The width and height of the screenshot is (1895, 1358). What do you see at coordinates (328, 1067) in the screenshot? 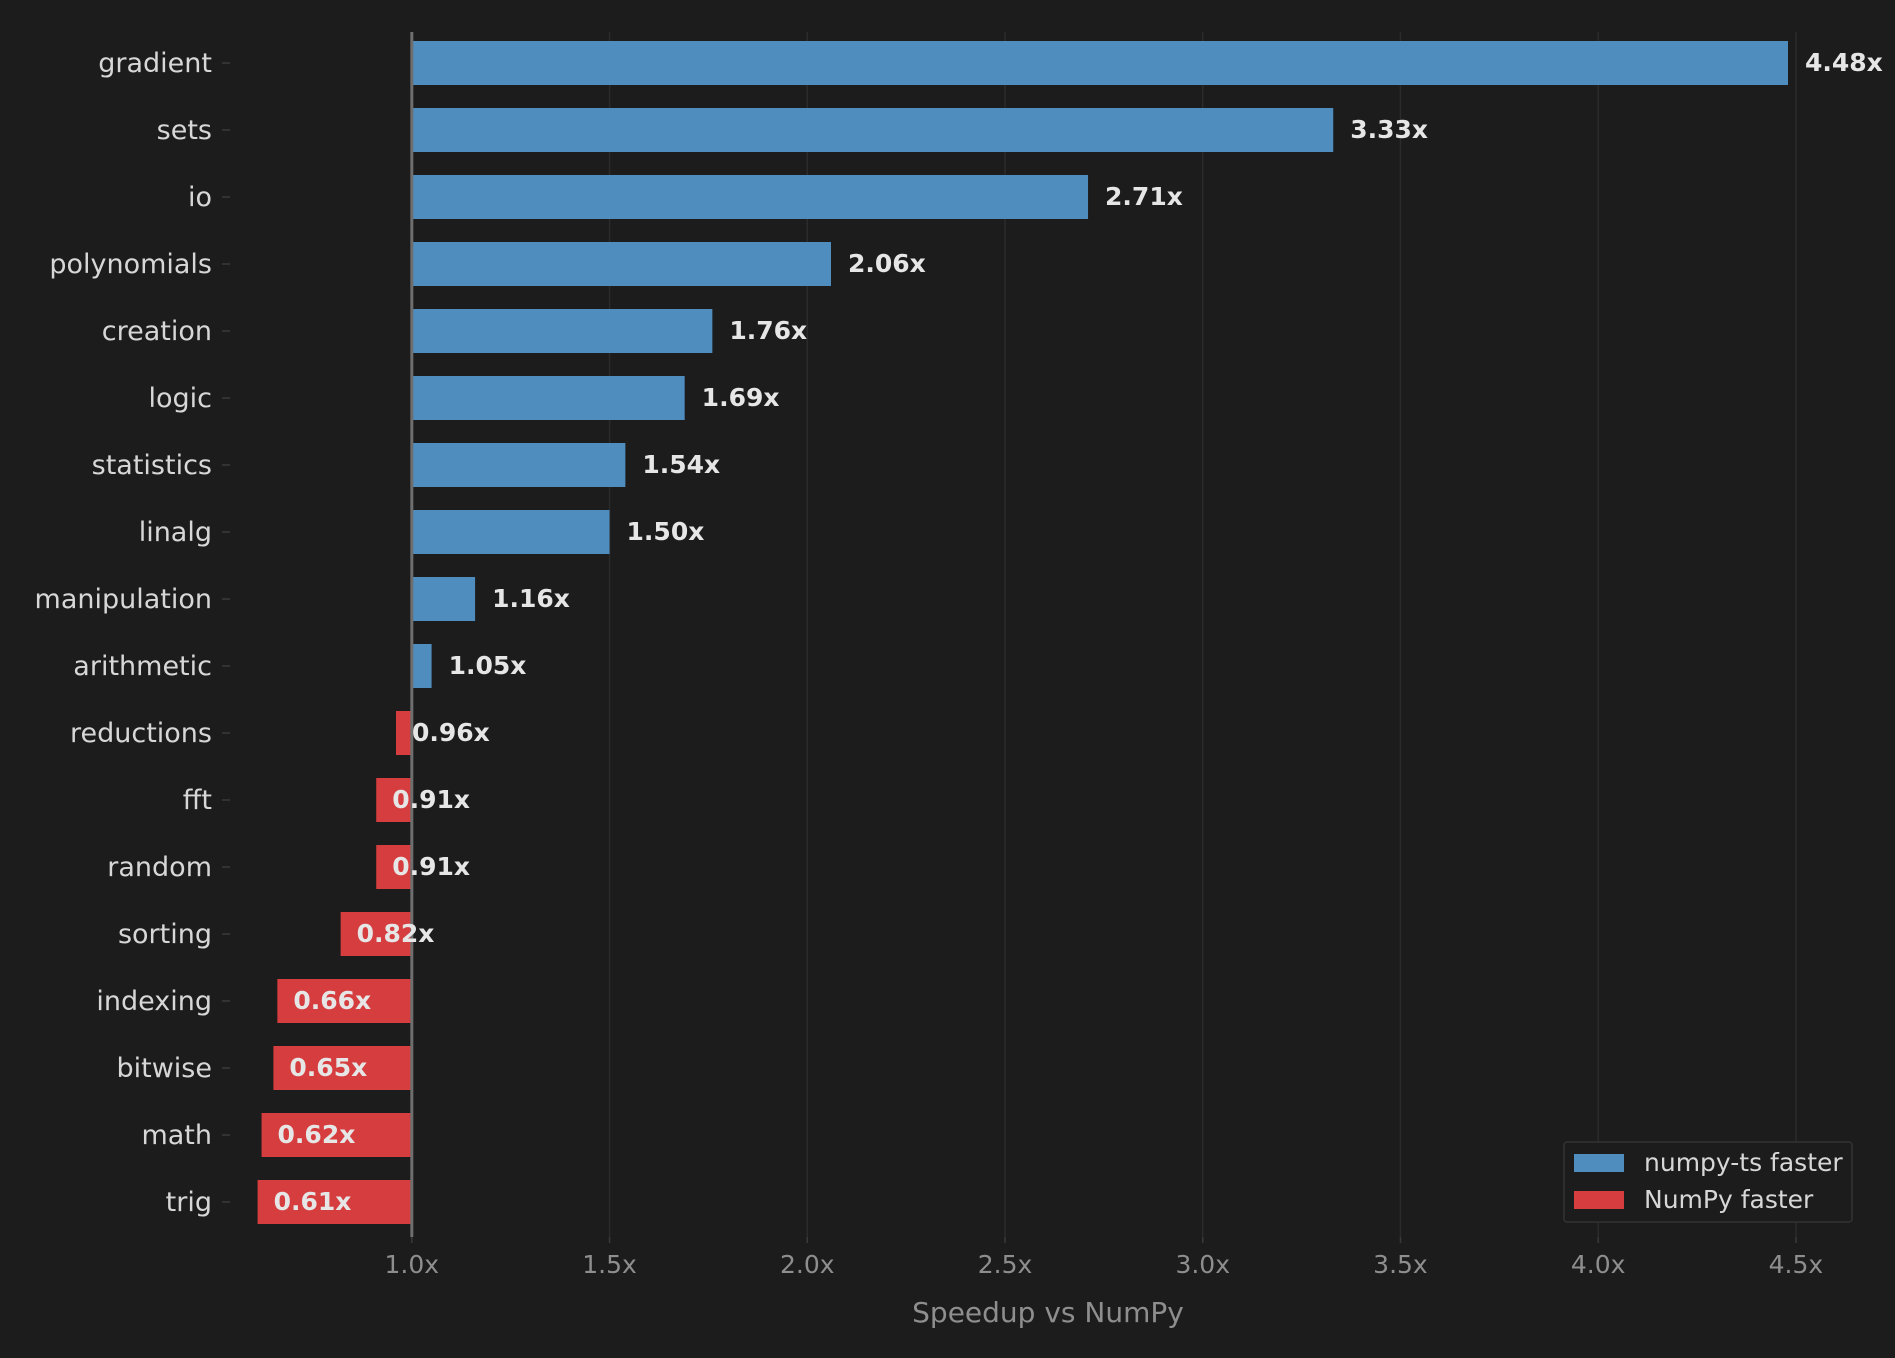
I see `value-label: 0.65x` at bounding box center [328, 1067].